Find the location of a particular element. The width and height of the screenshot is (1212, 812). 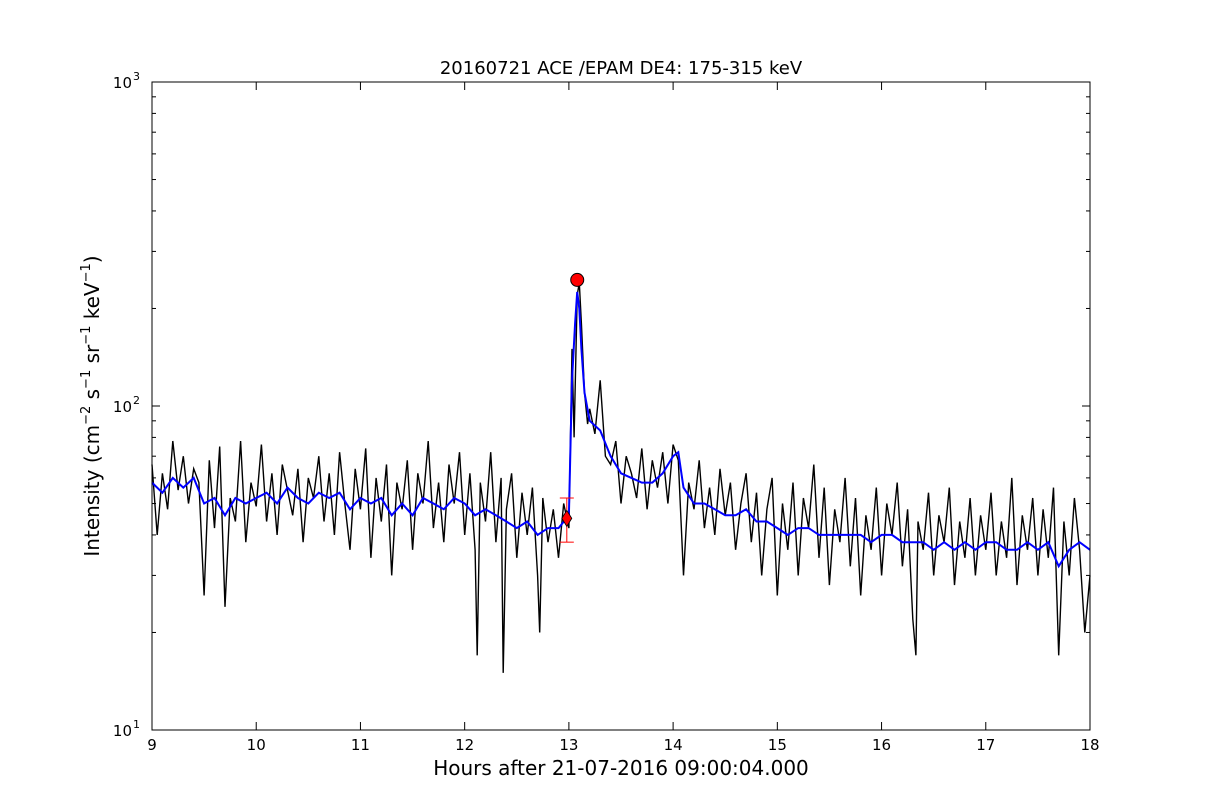

x-tick-label: 9 is located at coordinates (152, 745).